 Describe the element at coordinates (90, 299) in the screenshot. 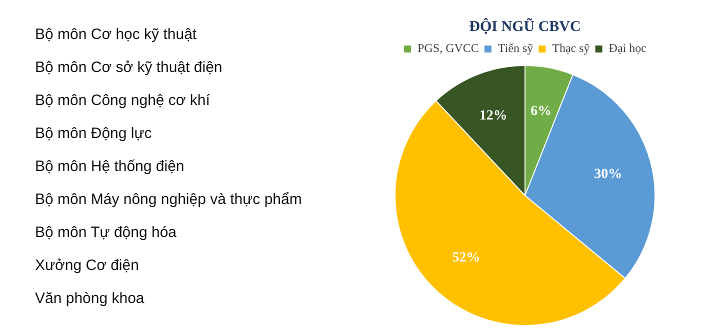

I see `text: Văn phòng khoa` at that location.